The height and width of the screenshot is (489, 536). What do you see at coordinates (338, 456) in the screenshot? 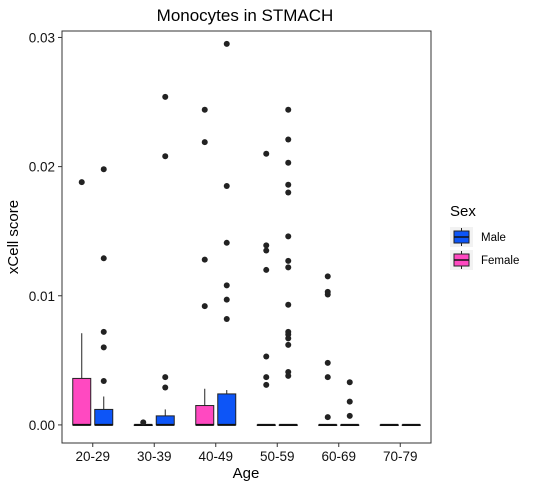
I see `x-tick-label: 60-69` at bounding box center [338, 456].